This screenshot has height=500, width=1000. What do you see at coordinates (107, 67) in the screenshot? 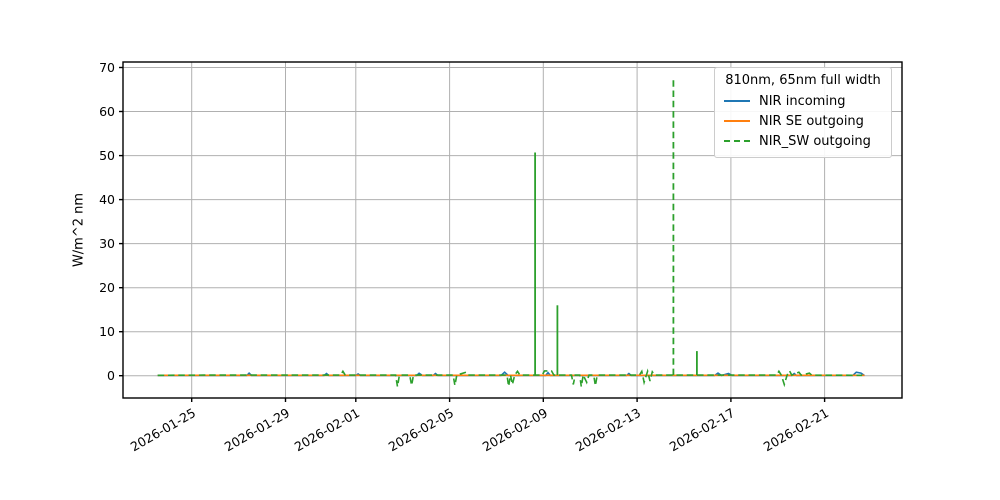
I see `y-tick-label: 70` at bounding box center [107, 67].